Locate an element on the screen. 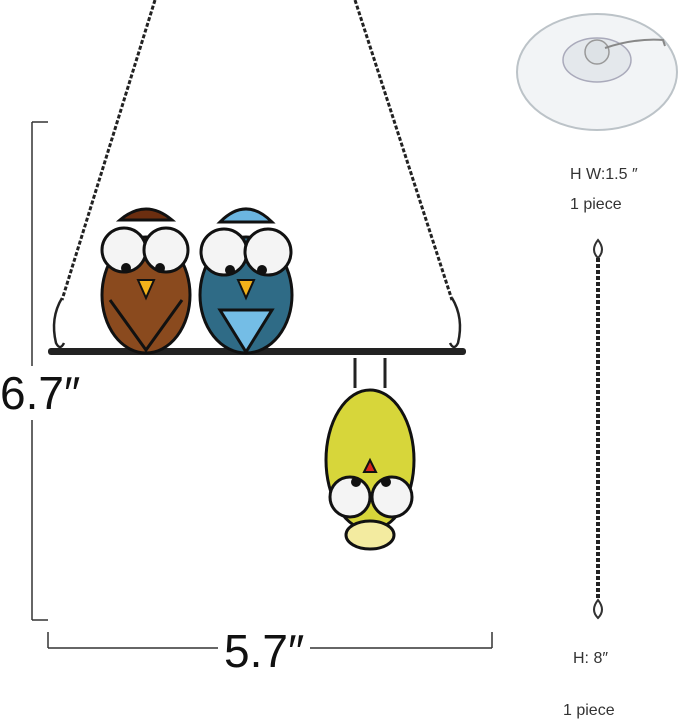 The height and width of the screenshot is (728, 679). brown-bird is located at coordinates (146, 281).